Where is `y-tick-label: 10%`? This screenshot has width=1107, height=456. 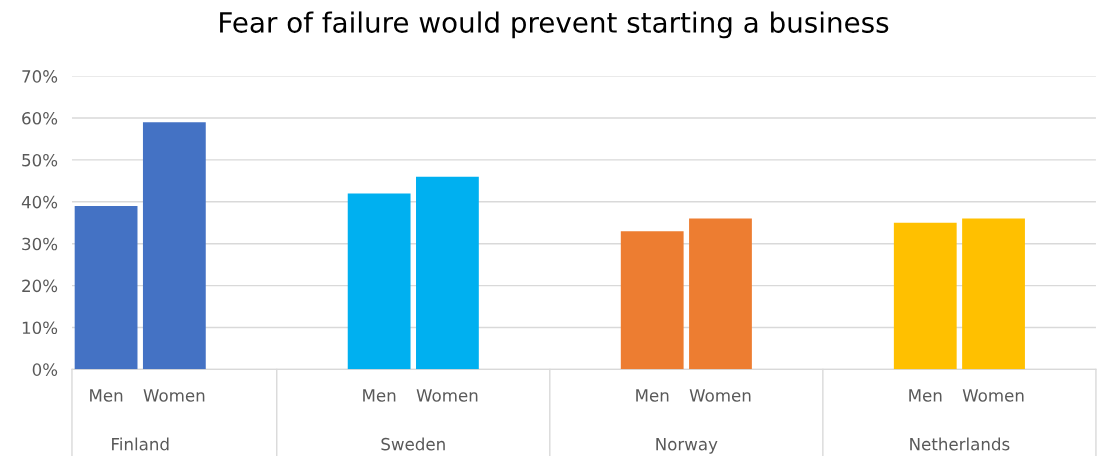 y-tick-label: 10% is located at coordinates (40, 328).